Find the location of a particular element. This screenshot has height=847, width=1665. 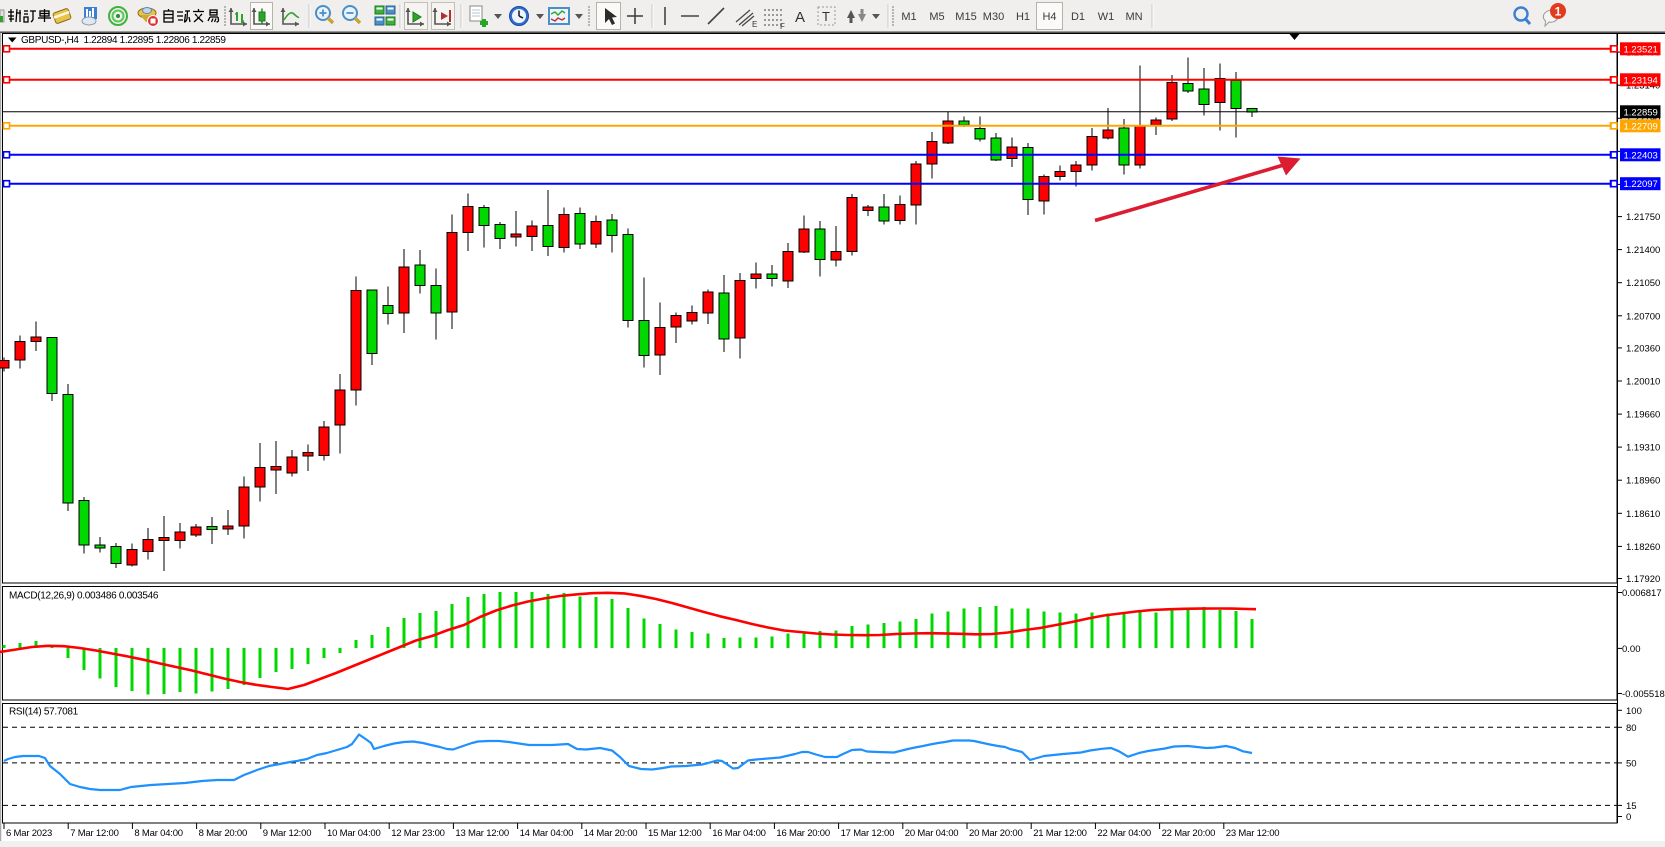

svg-text: -0.005518 is located at coordinates (1643, 694).